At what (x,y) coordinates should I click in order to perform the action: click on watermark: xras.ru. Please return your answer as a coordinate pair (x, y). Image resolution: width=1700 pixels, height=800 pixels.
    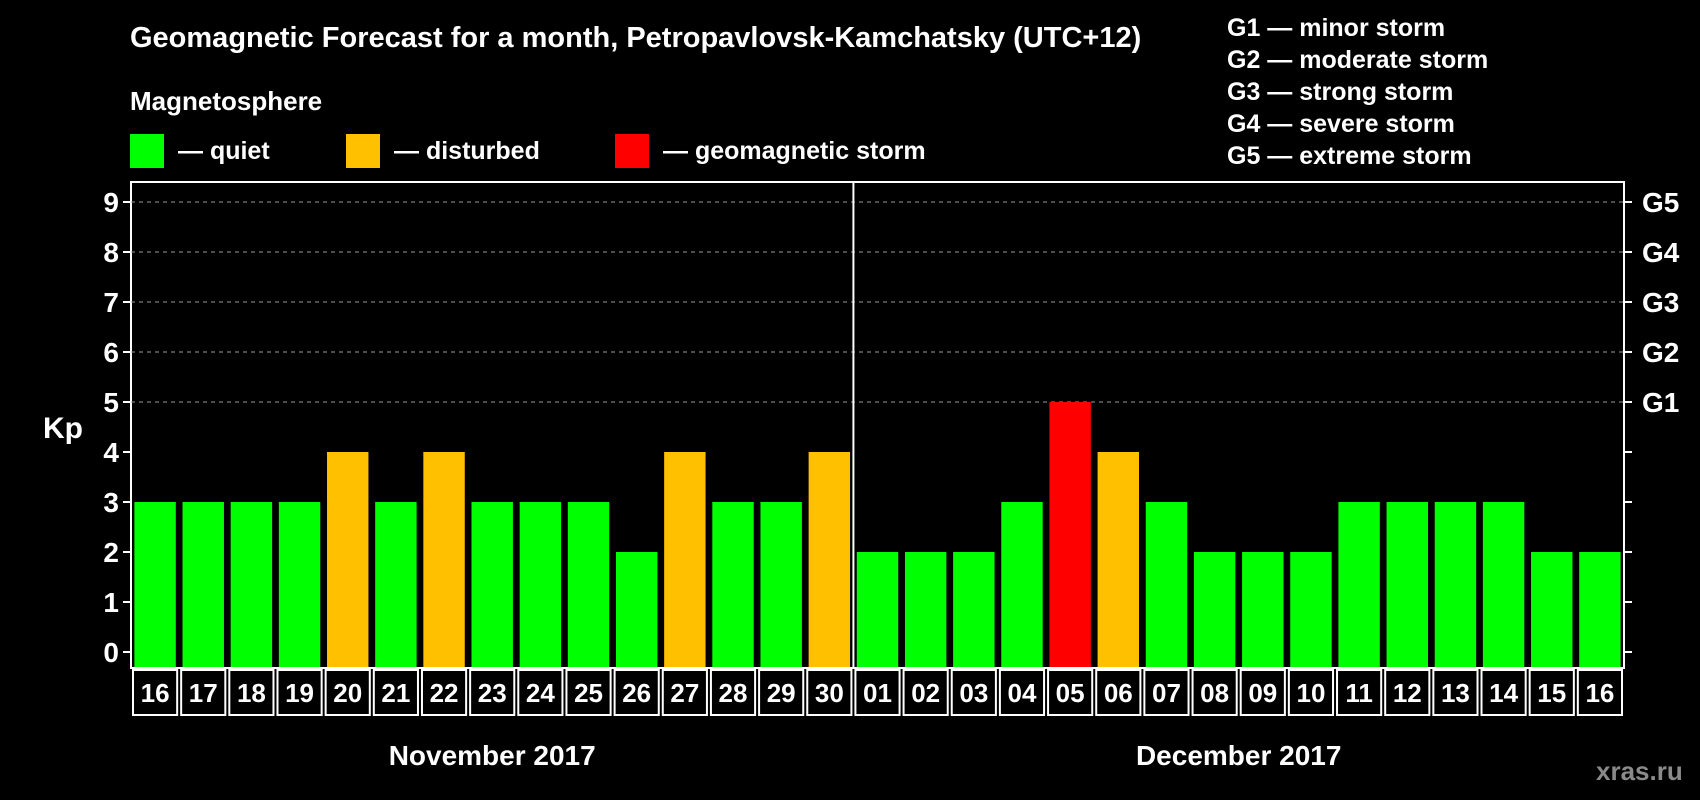
    Looking at the image, I should click on (1639, 771).